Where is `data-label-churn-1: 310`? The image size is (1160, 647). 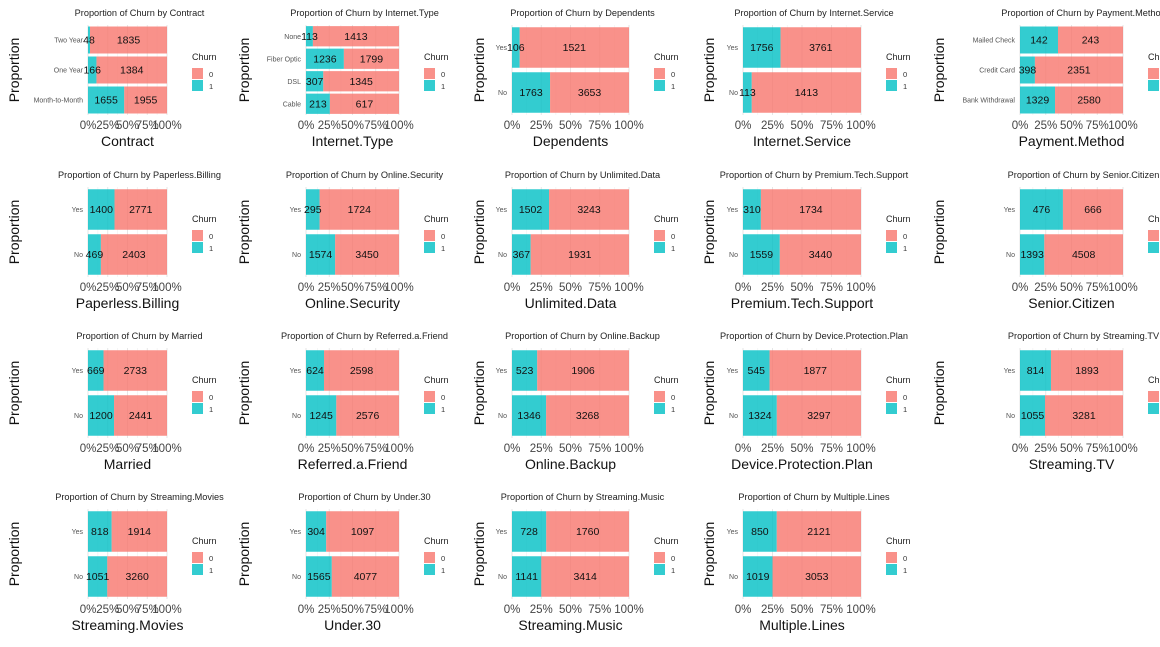
data-label-churn-1: 310 is located at coordinates (752, 210).